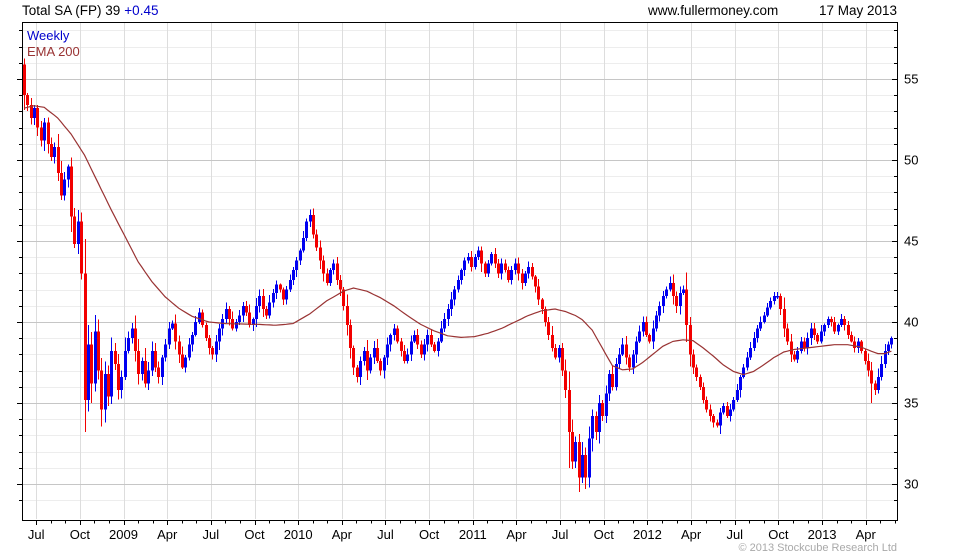  I want to click on svg-text: 2013, so click(822, 534).